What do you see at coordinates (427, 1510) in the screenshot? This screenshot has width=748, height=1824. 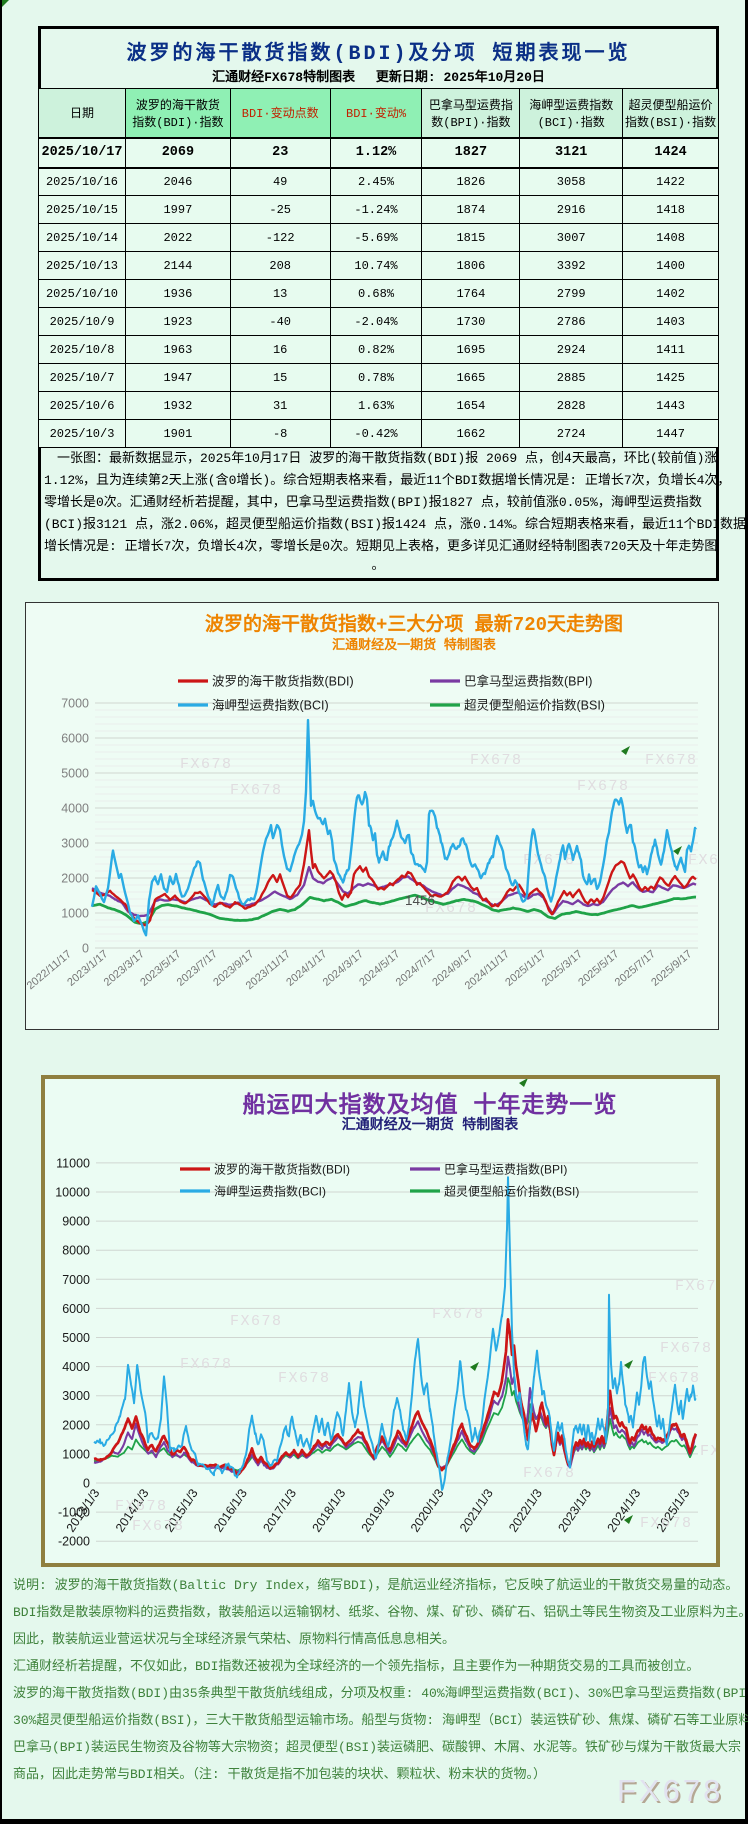 I see `svg-text: 2020/1/3` at bounding box center [427, 1510].